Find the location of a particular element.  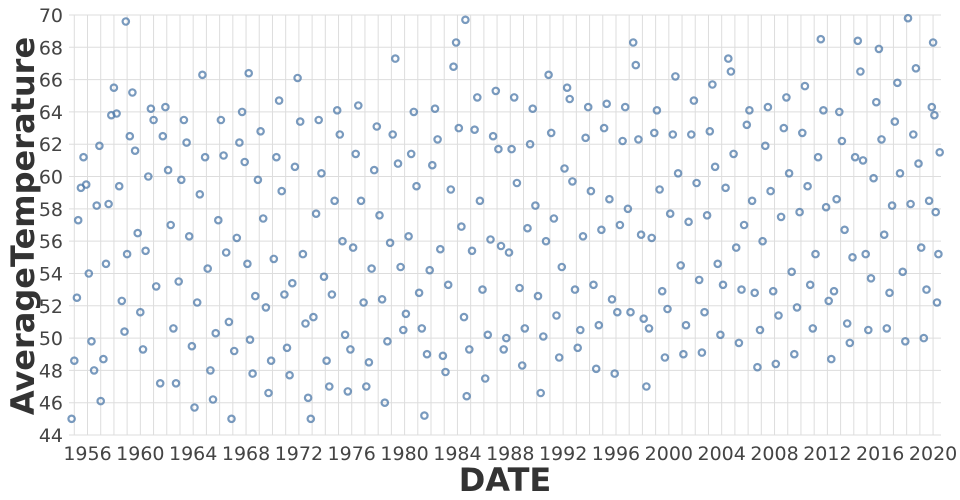

y-tick-label: 46 is located at coordinates (51, 404).